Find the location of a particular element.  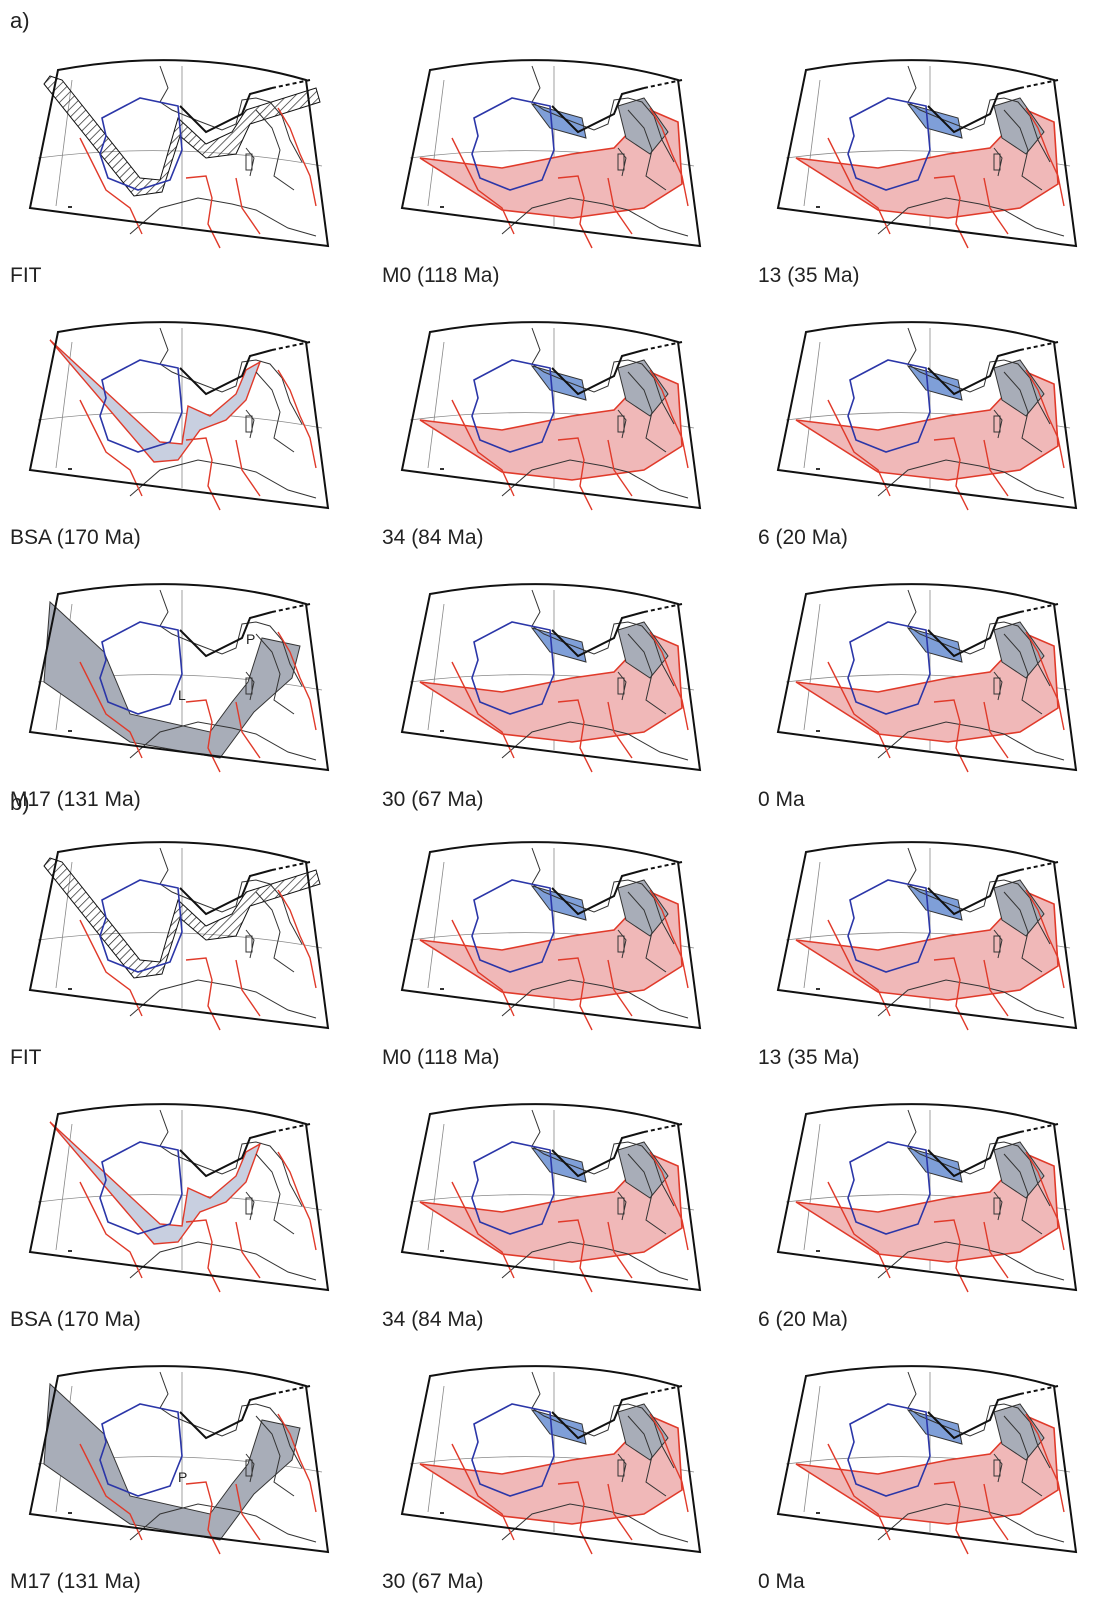

plate-domain-fill is located at coordinates (172, 1461).